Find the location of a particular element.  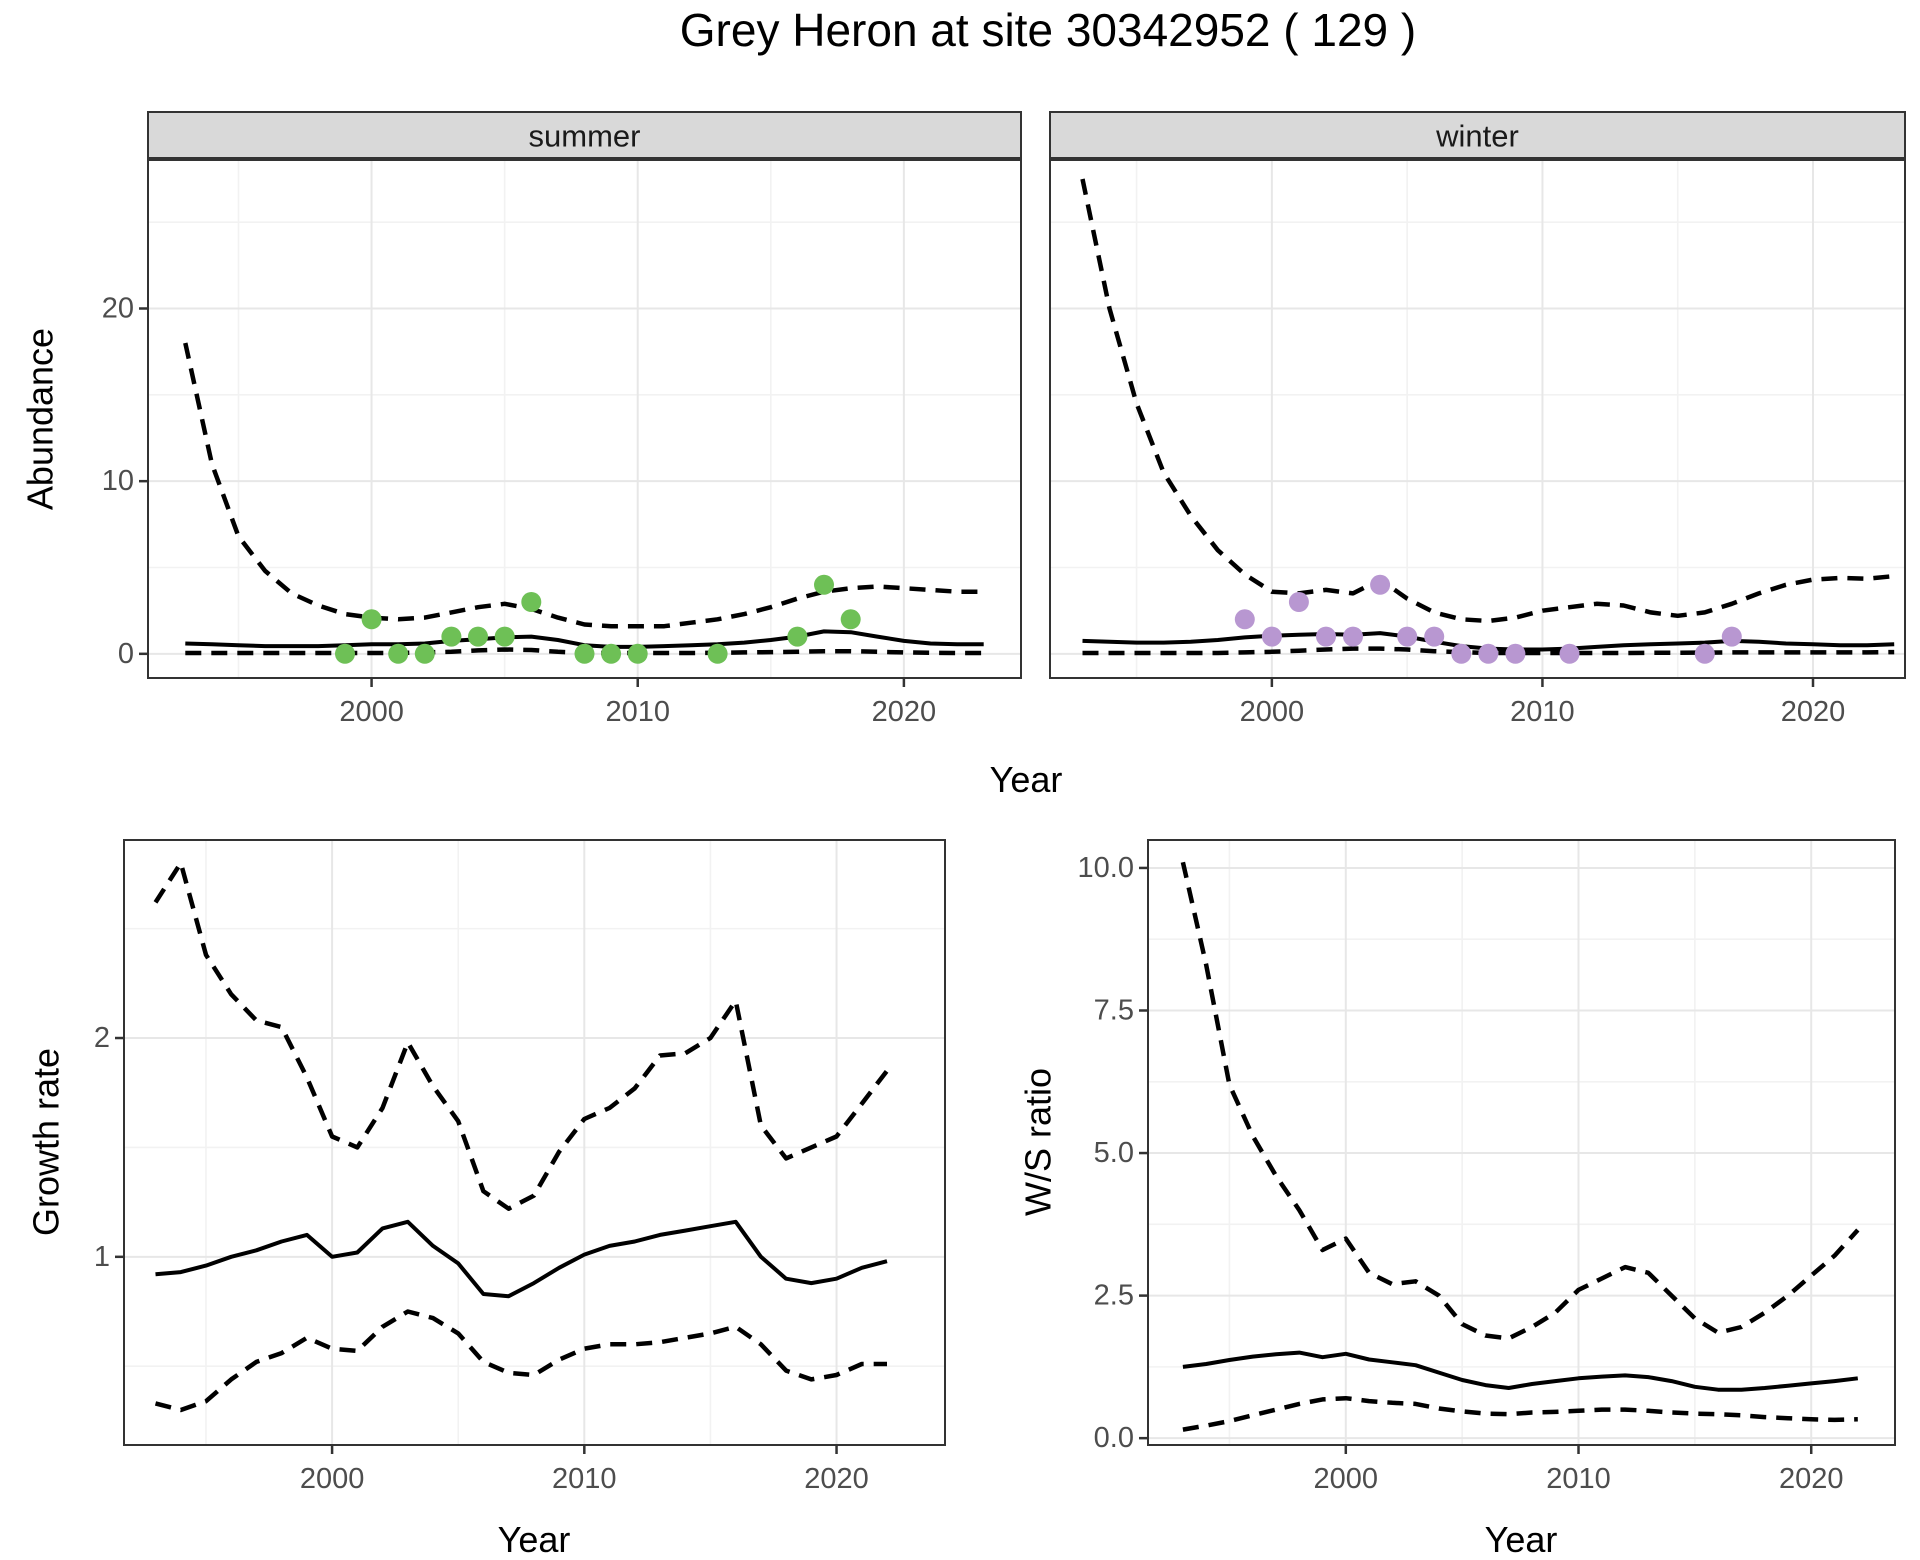

y-tick-label: 10 is located at coordinates (118, 481).